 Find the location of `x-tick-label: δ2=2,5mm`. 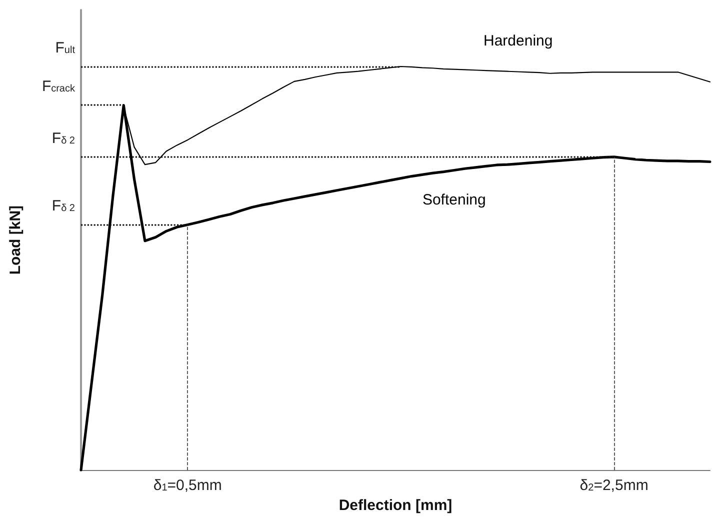

x-tick-label: δ2=2,5mm is located at coordinates (614, 485).